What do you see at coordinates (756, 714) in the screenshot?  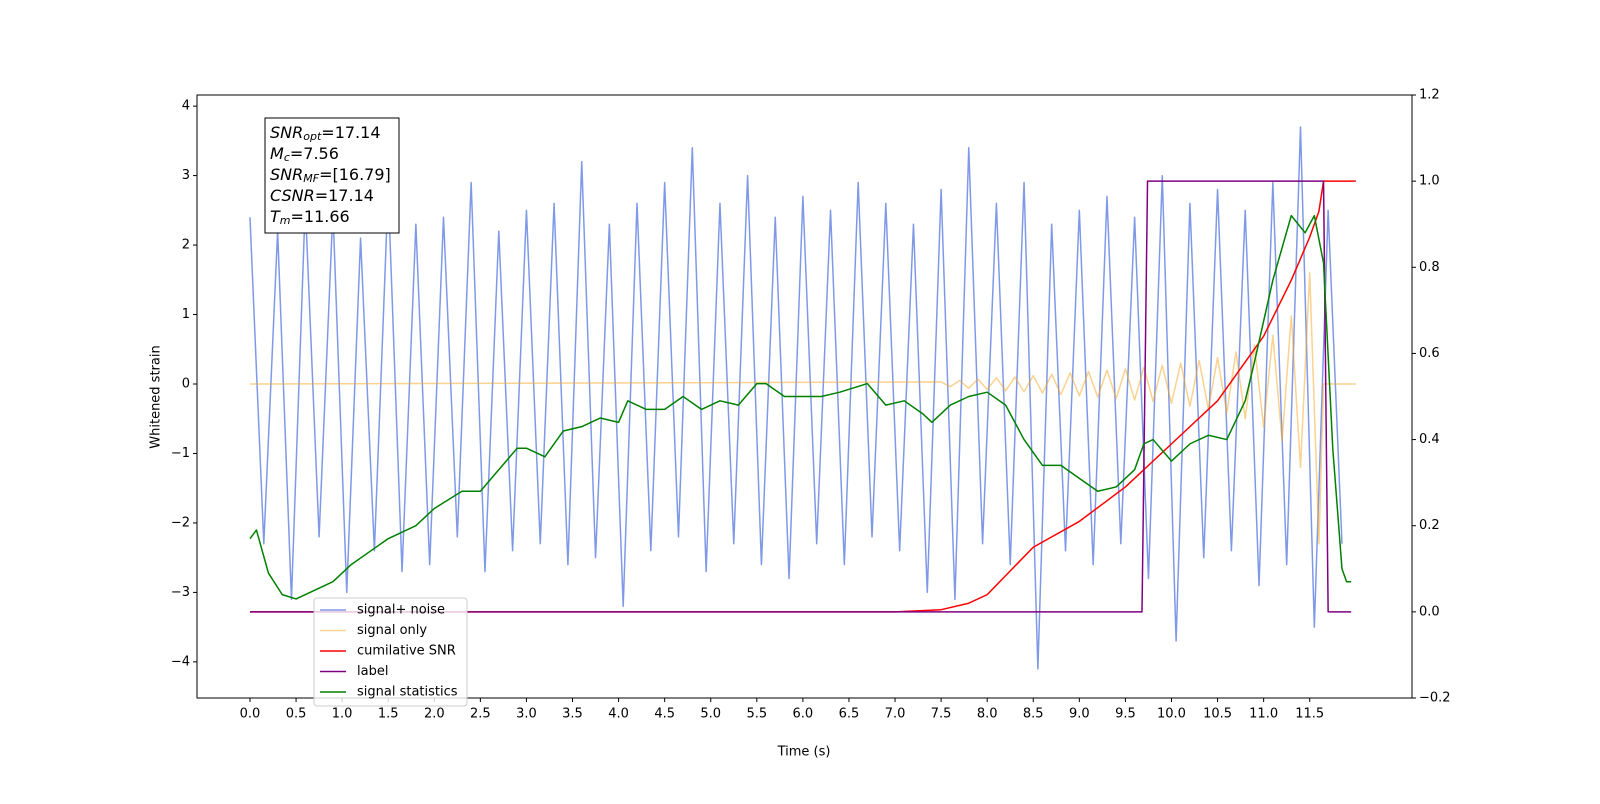 I see `x-tick-label: 5.5` at bounding box center [756, 714].